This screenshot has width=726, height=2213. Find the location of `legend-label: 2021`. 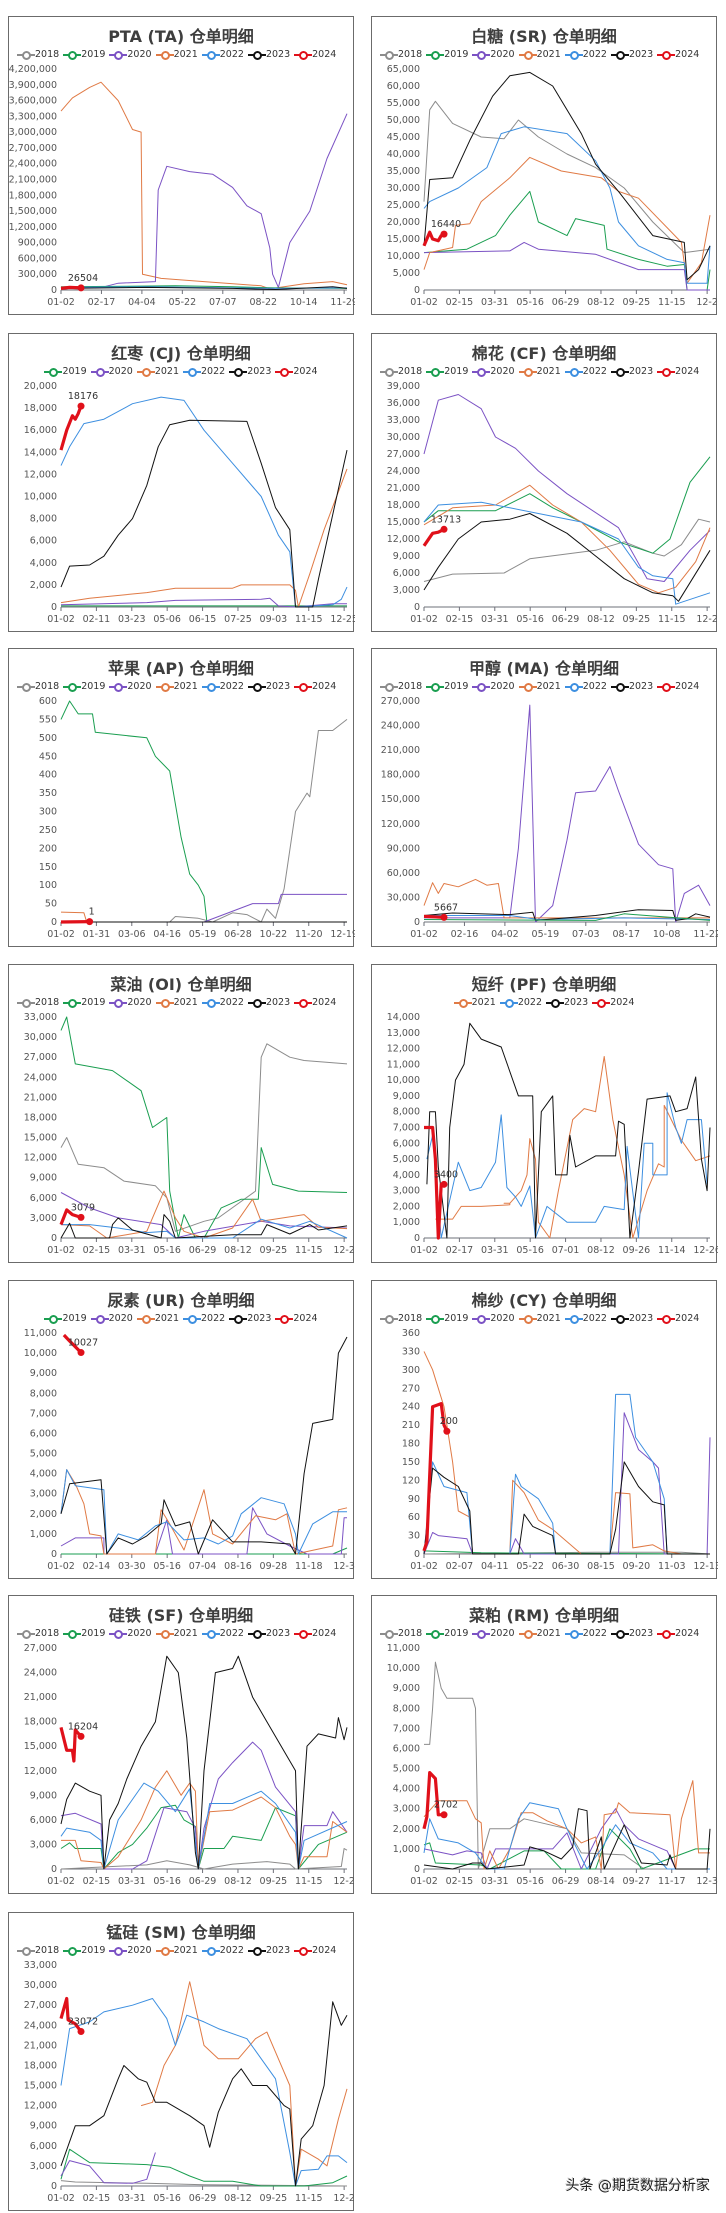

legend-label: 2021 is located at coordinates (548, 1633).